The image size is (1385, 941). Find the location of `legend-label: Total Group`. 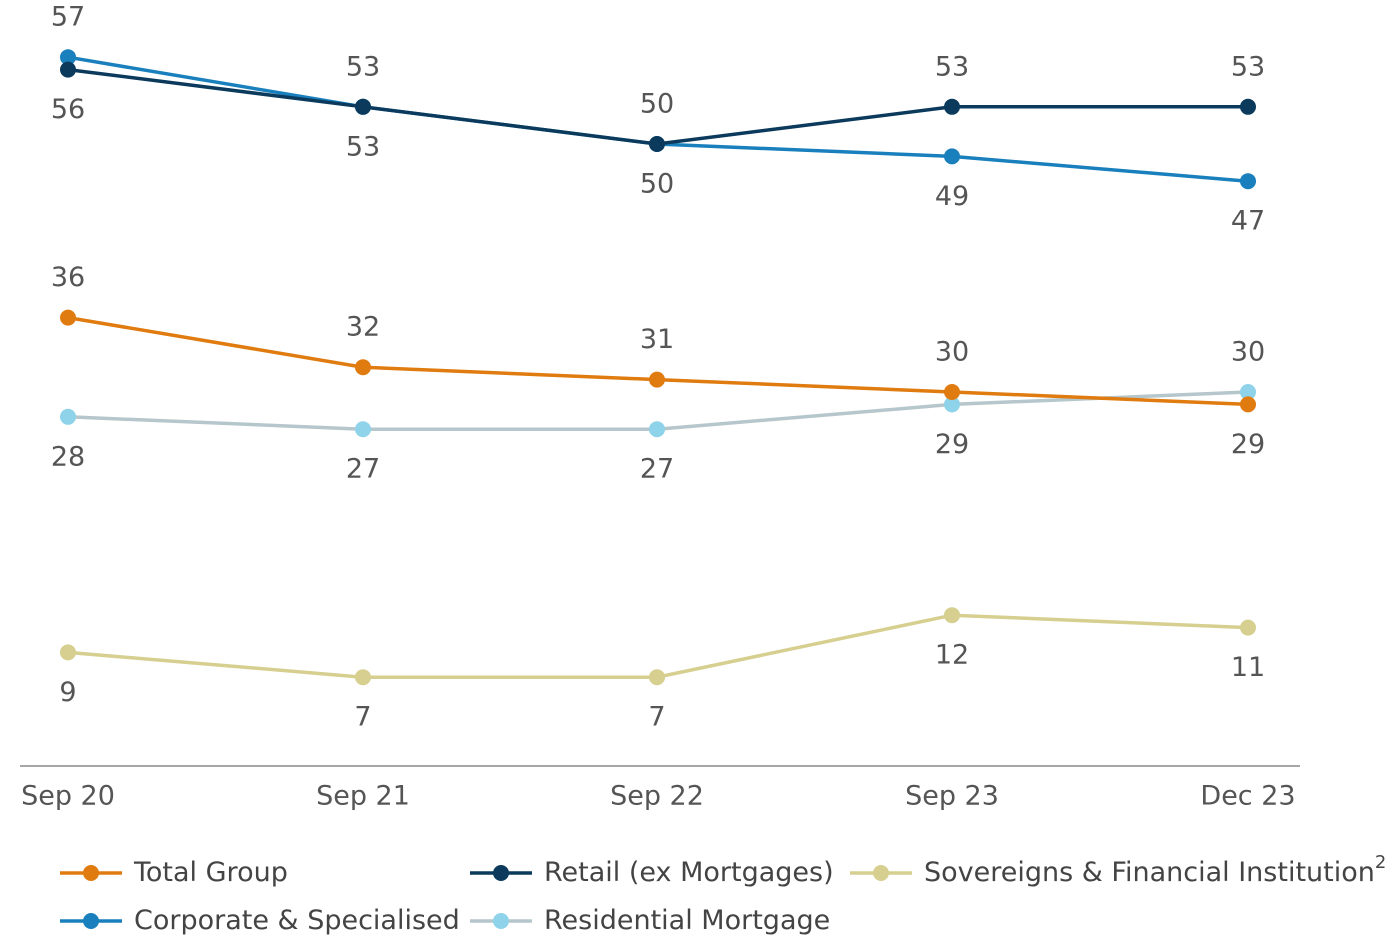

legend-label: Total Group is located at coordinates (210, 872).